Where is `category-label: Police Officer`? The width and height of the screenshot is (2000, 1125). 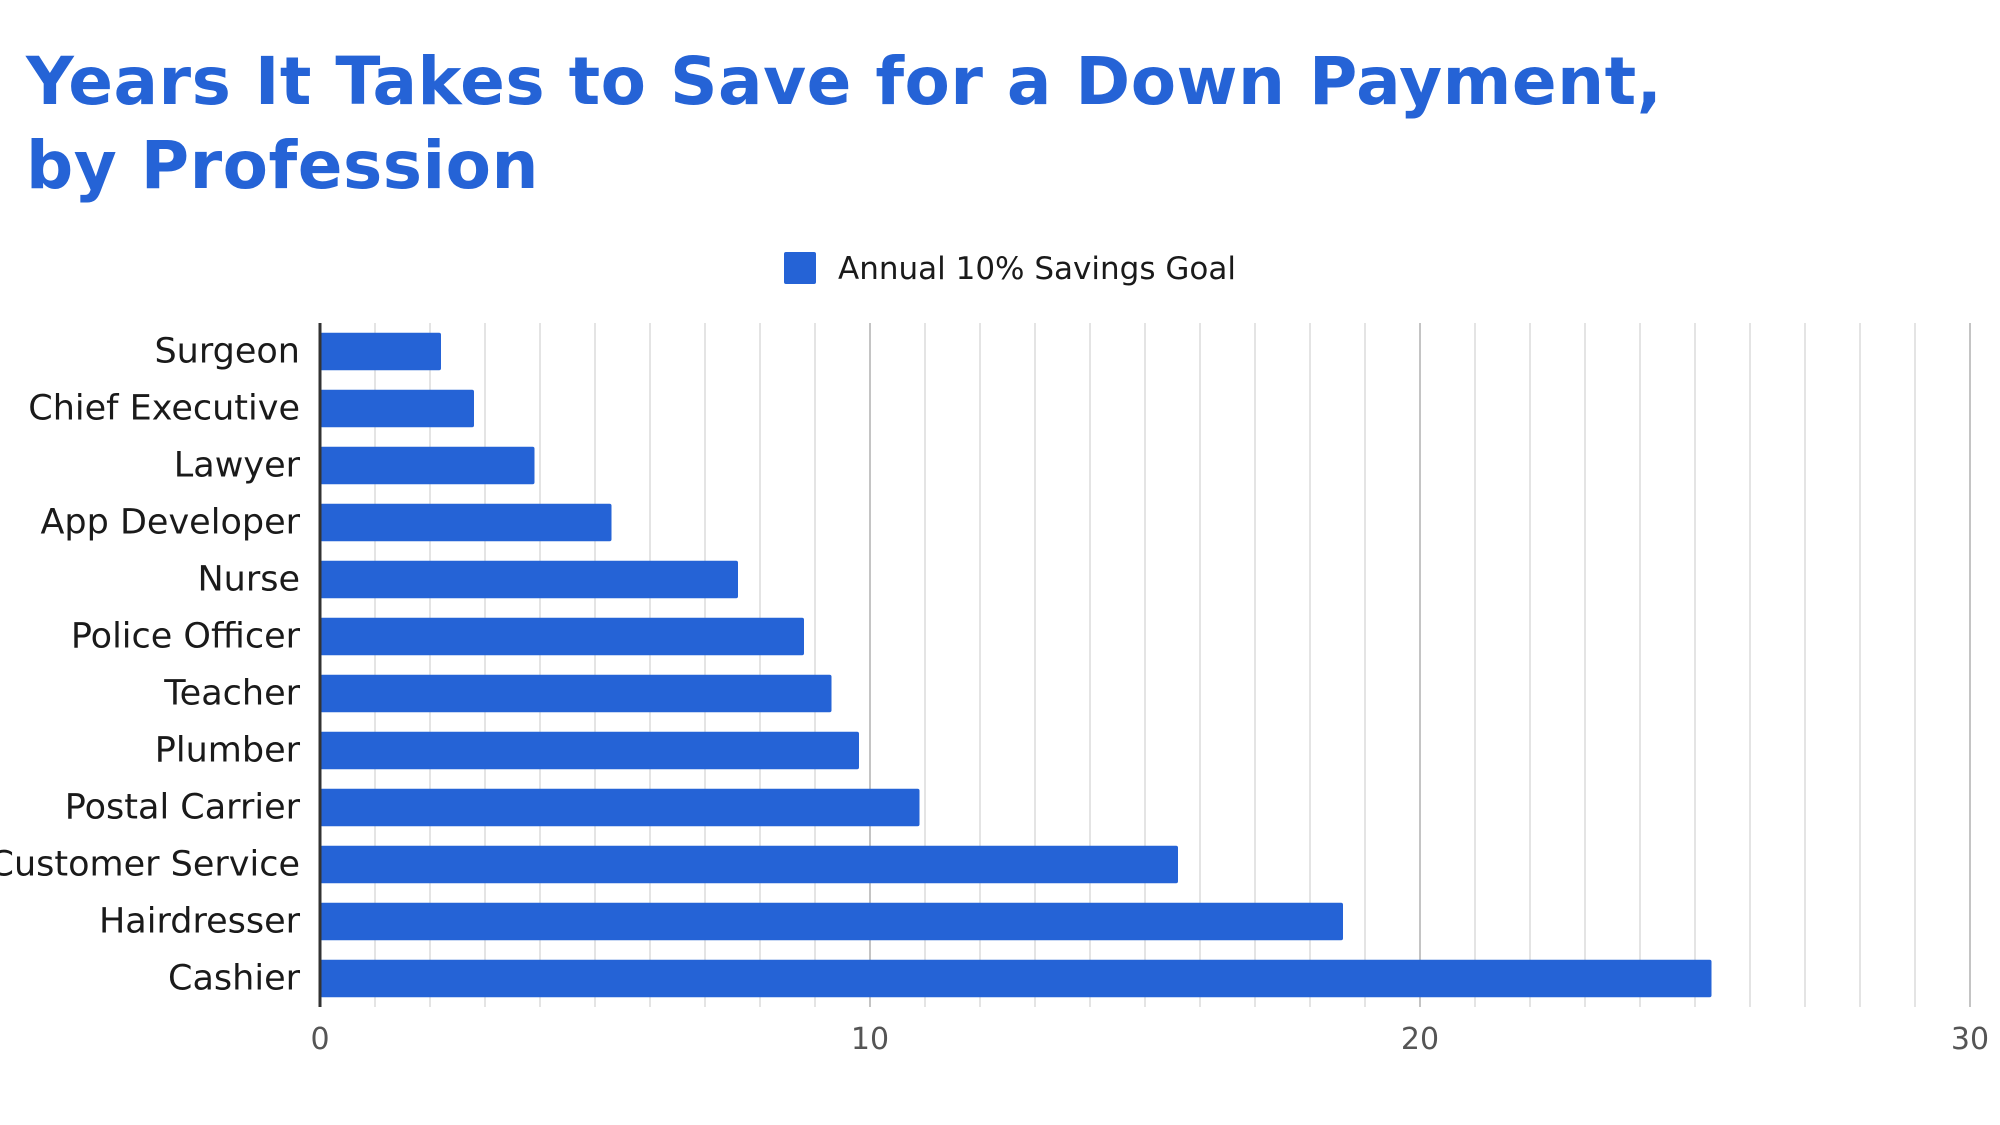
category-label: Police Officer is located at coordinates (186, 637).